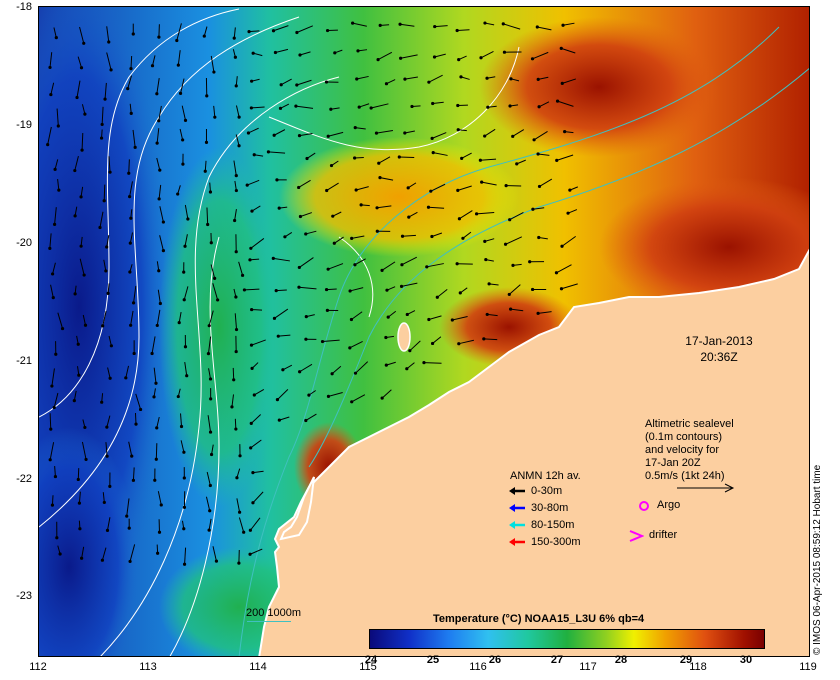 Image resolution: width=840 pixels, height=680 pixels. I want to click on barrow-island, so click(404, 337).